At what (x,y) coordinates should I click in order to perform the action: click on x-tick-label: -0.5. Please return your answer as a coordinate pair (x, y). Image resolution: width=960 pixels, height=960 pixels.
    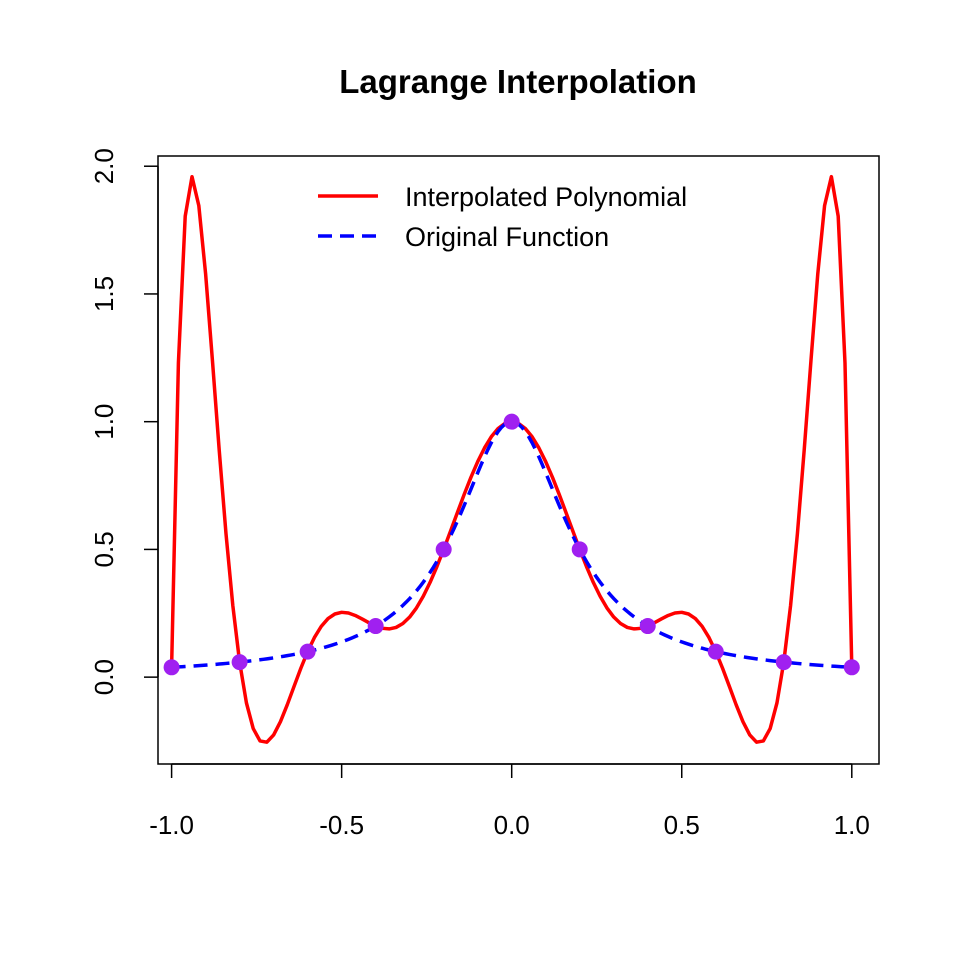
    Looking at the image, I should click on (341, 825).